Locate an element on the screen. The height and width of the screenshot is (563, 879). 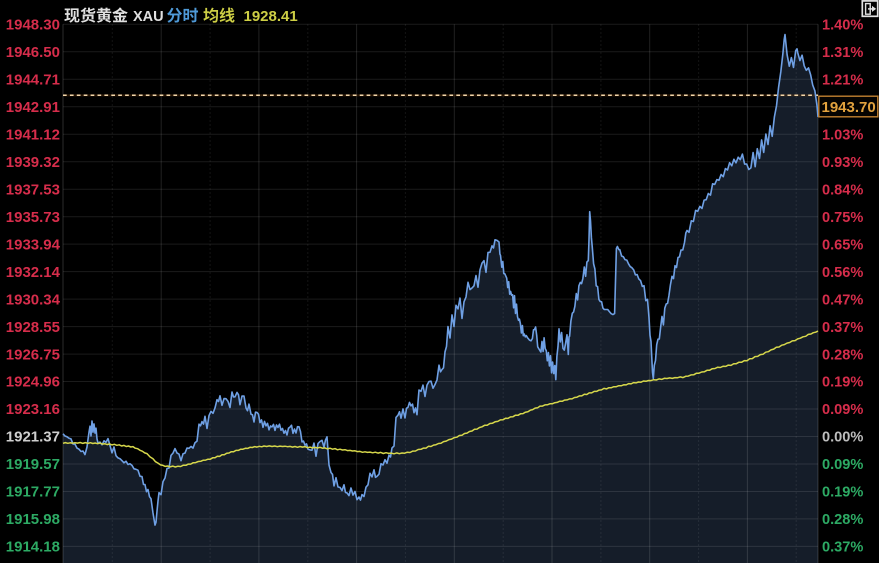
svg-text: 1.40% is located at coordinates (842, 26).